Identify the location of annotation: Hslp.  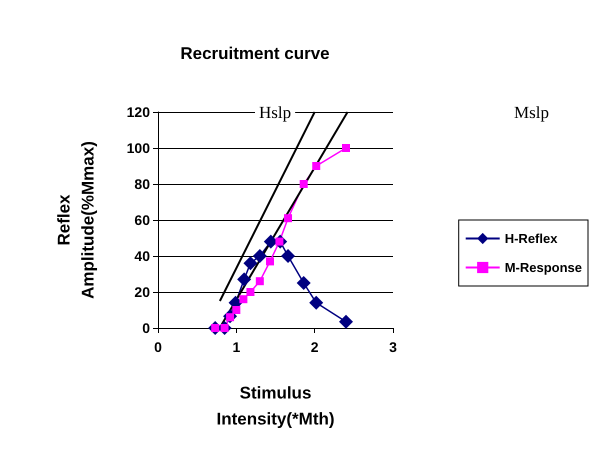
(275, 112).